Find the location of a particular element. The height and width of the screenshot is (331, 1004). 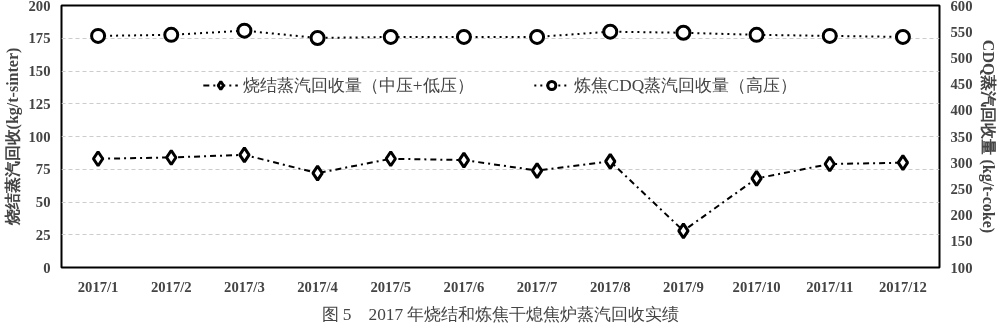

y2-tick-label: 150 is located at coordinates (961, 241).